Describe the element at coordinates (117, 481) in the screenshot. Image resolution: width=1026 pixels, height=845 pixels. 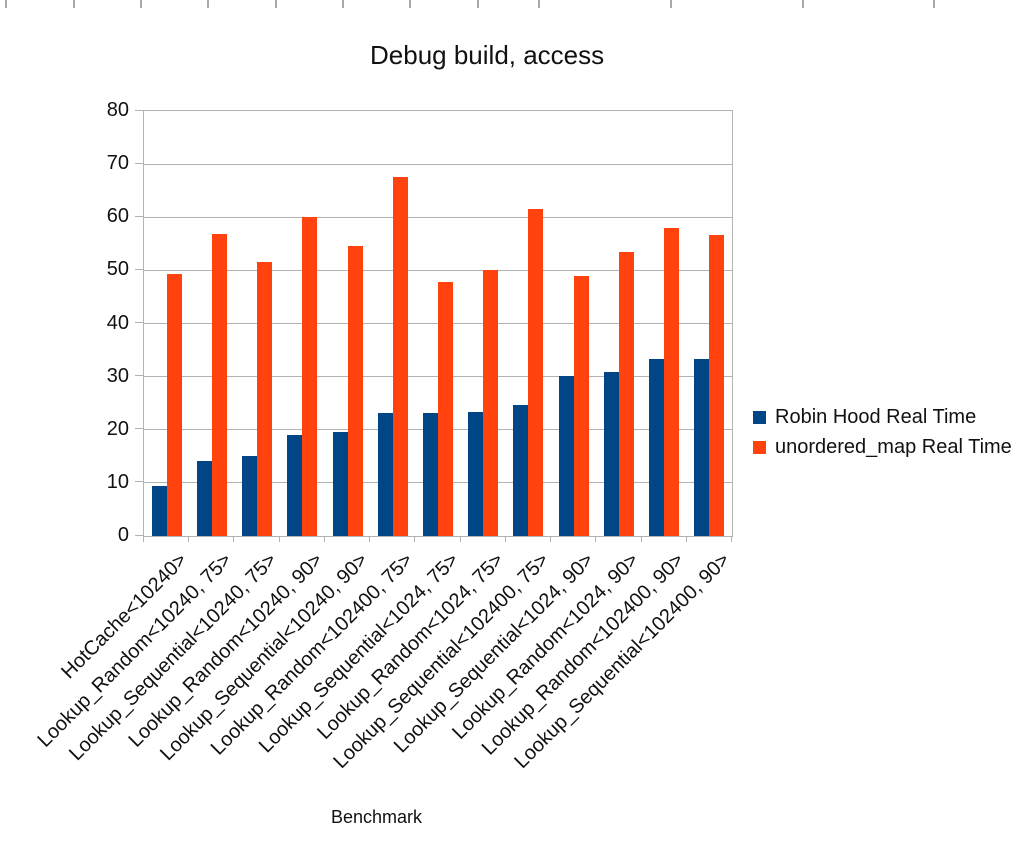
I see `y-axis-tick-label: 10` at that location.